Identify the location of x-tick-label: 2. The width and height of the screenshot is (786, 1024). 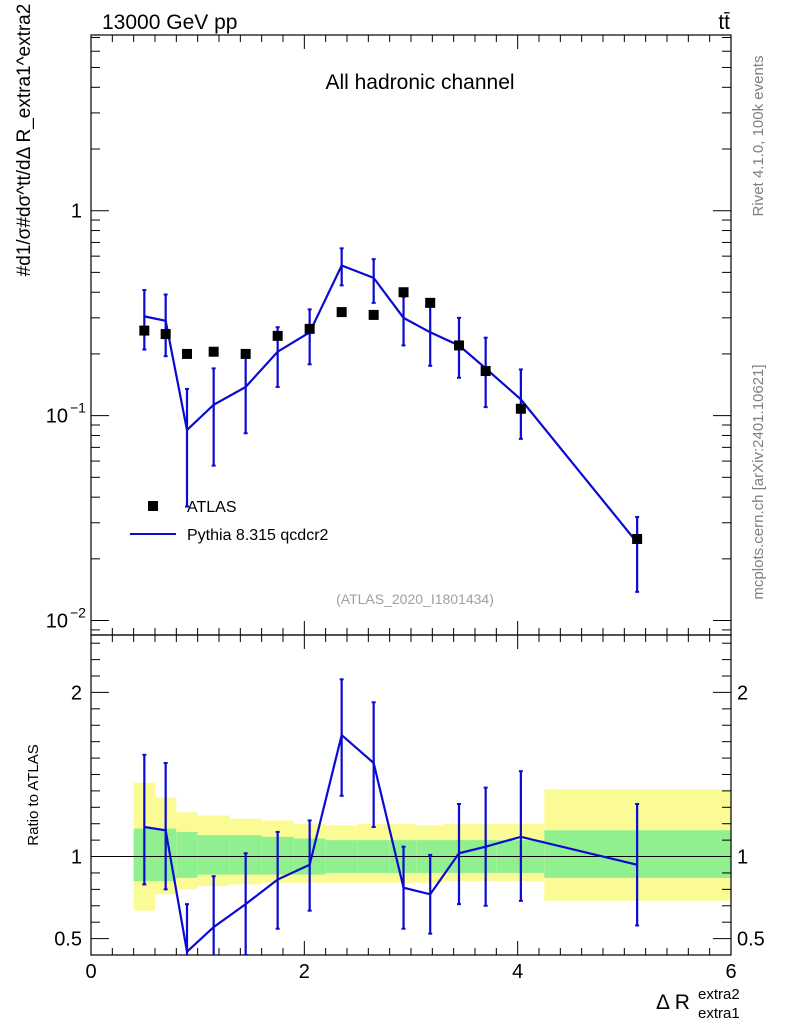
(304, 972).